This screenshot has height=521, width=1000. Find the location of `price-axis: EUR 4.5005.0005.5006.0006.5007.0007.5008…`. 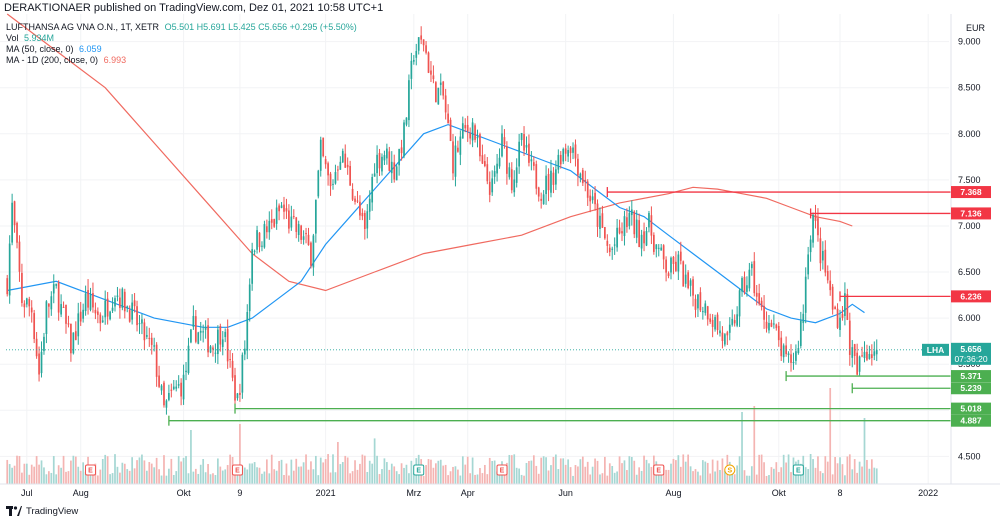

price-axis: EUR 4.5005.0005.5006.0006.5007.0007.5008… is located at coordinates (972, 242).